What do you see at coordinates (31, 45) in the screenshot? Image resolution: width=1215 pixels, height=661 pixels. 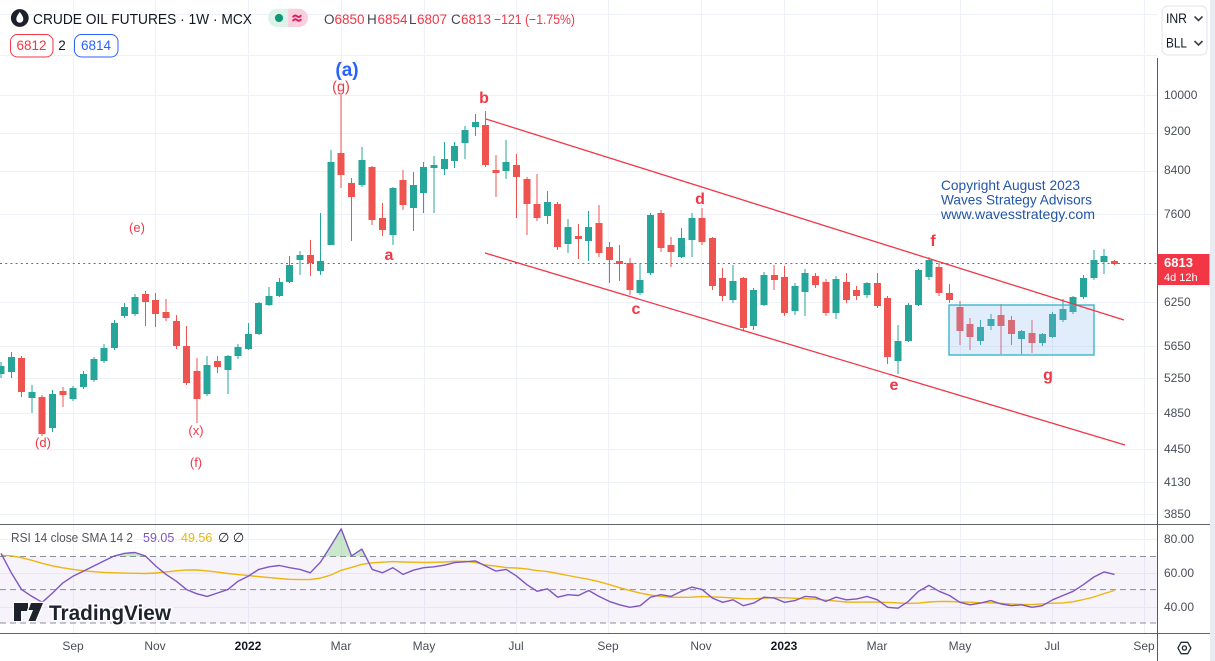 I see `svg-text: 6812` at bounding box center [31, 45].